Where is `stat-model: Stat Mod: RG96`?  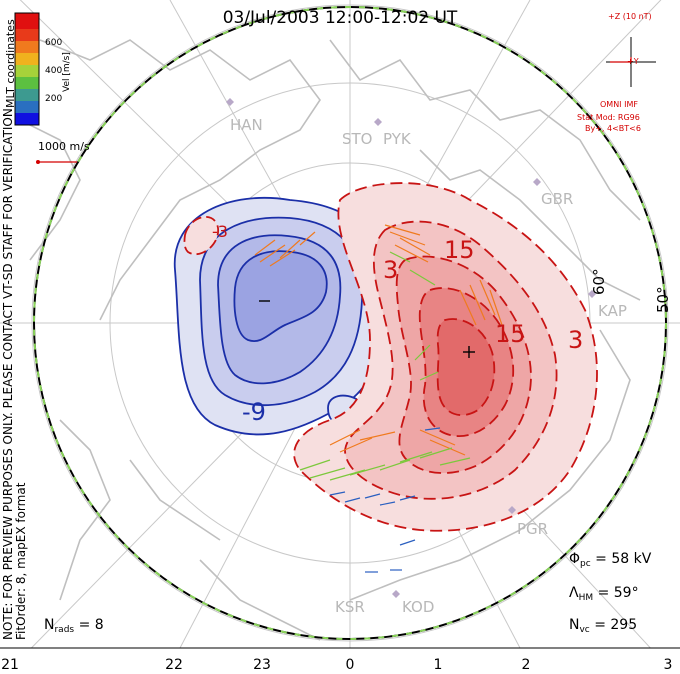 stat-model: Stat Mod: RG96 is located at coordinates (608, 117).